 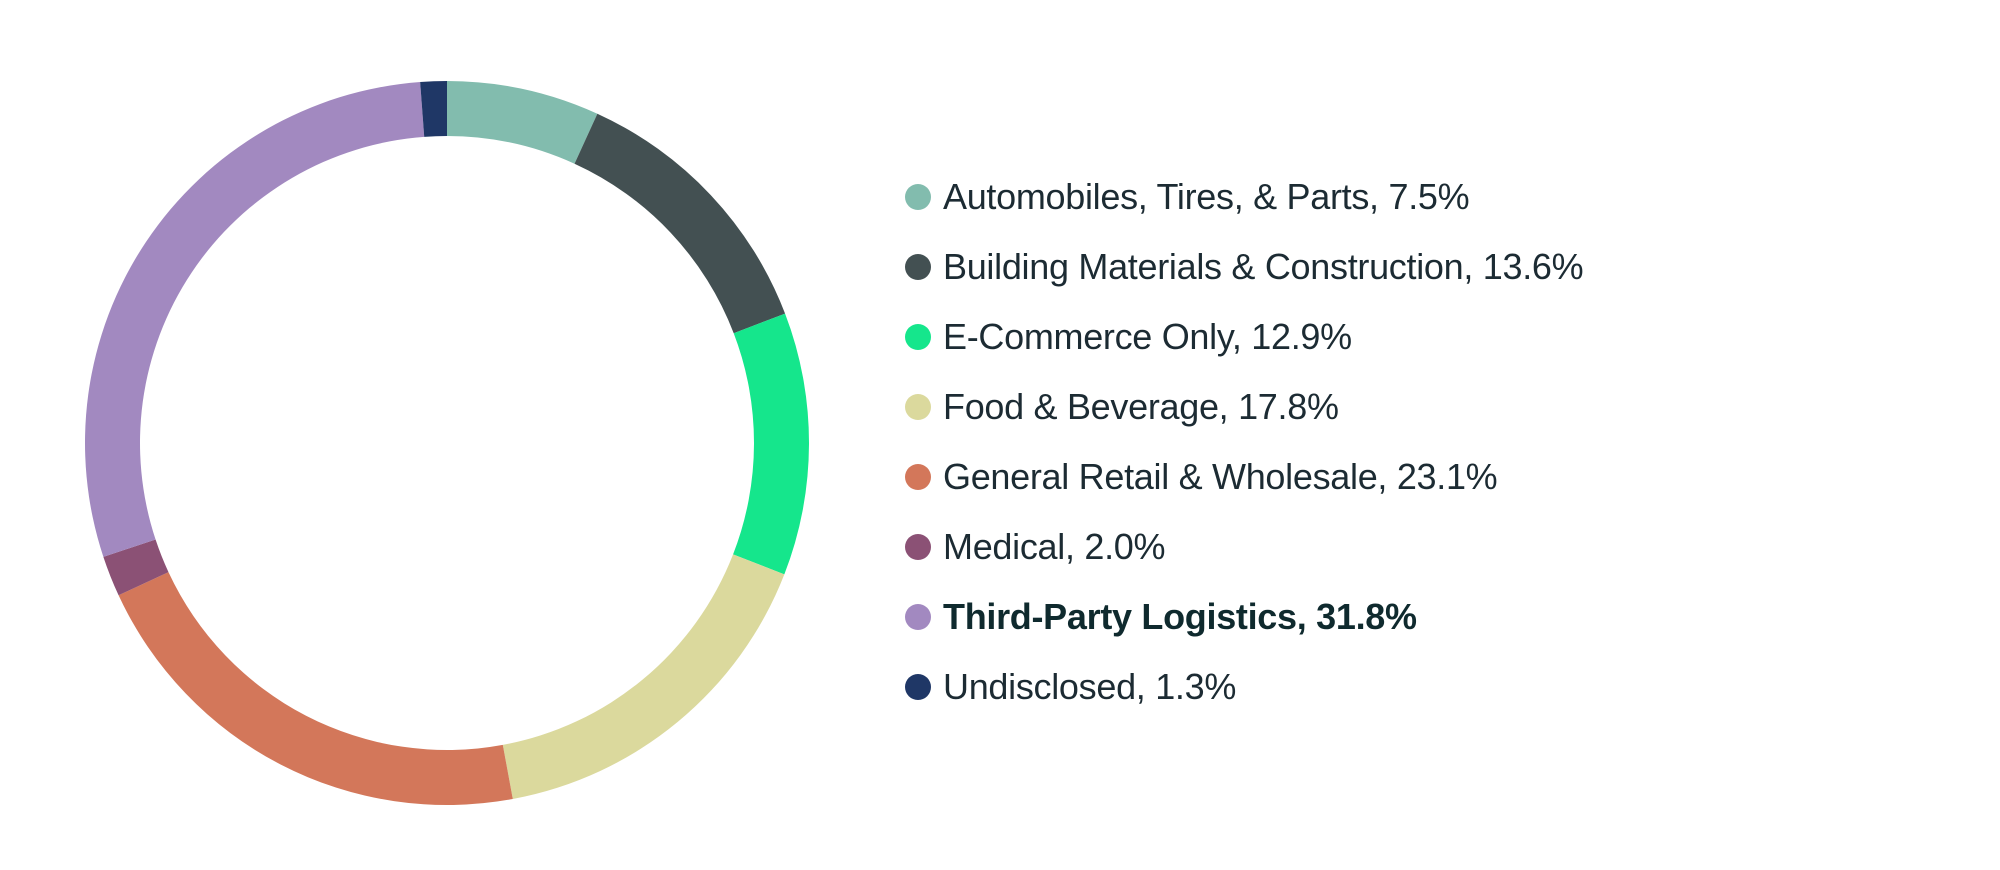 I want to click on legend-item-automobiles-tires-parts: Automobiles, Tires, & Parts, 7.5%, so click(x=1244, y=197).